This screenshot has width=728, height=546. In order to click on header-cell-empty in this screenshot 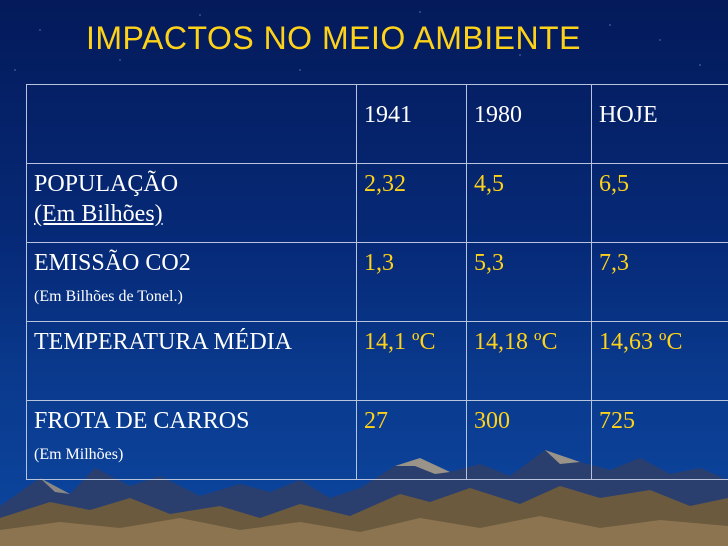, I will do `click(191, 124)`.